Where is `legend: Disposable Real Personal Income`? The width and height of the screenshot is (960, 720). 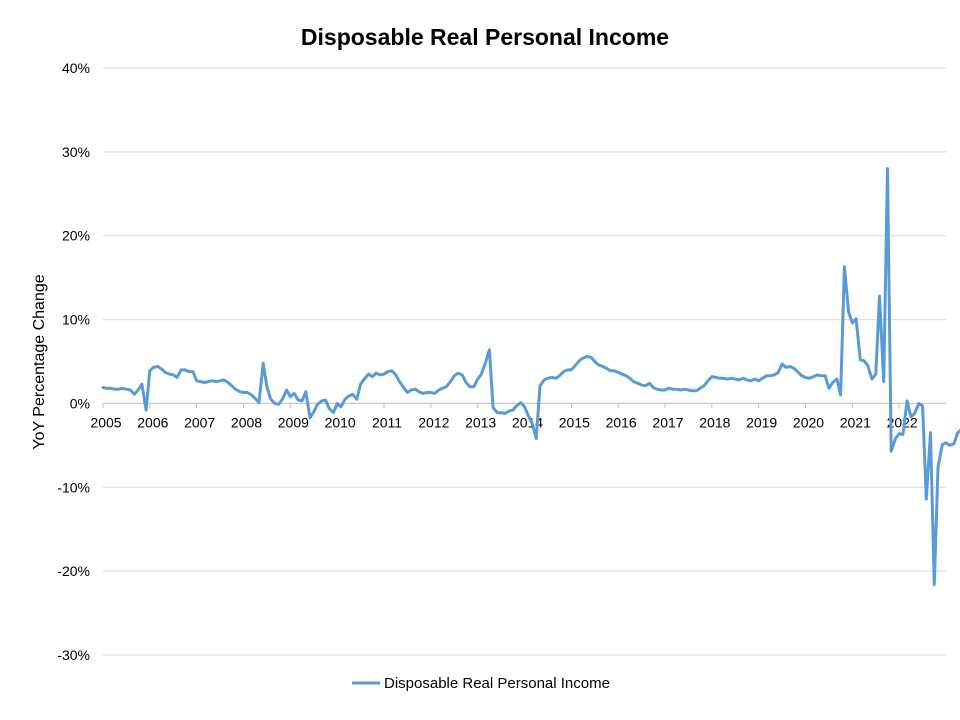 legend: Disposable Real Personal Income is located at coordinates (481, 683).